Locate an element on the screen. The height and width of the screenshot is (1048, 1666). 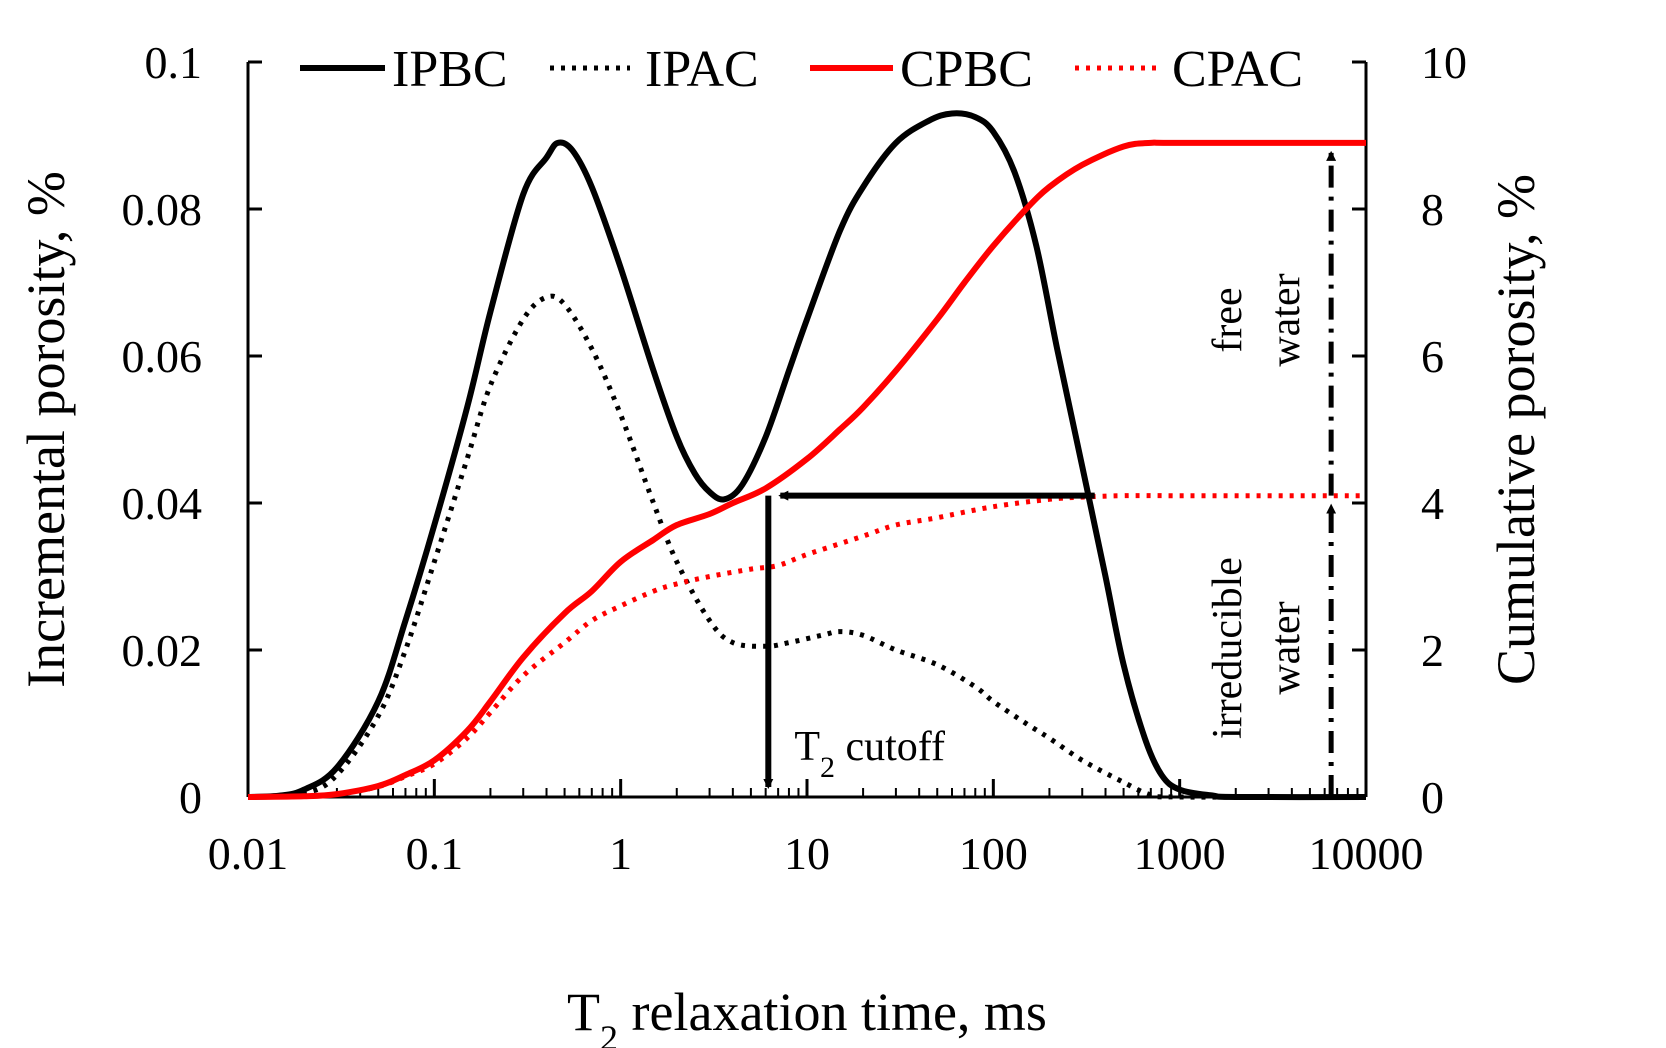
y-right-tick-label: 2 is located at coordinates (1432, 650).